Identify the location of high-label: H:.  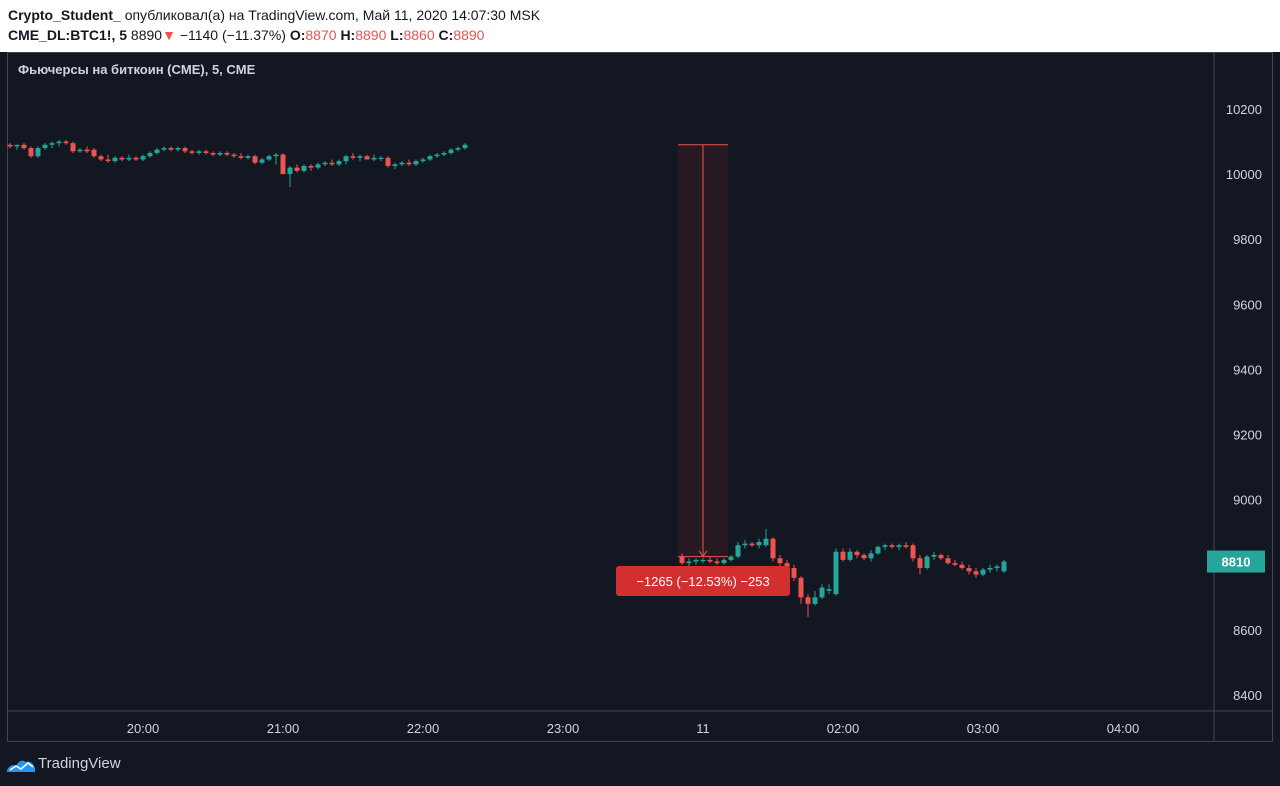
(348, 35).